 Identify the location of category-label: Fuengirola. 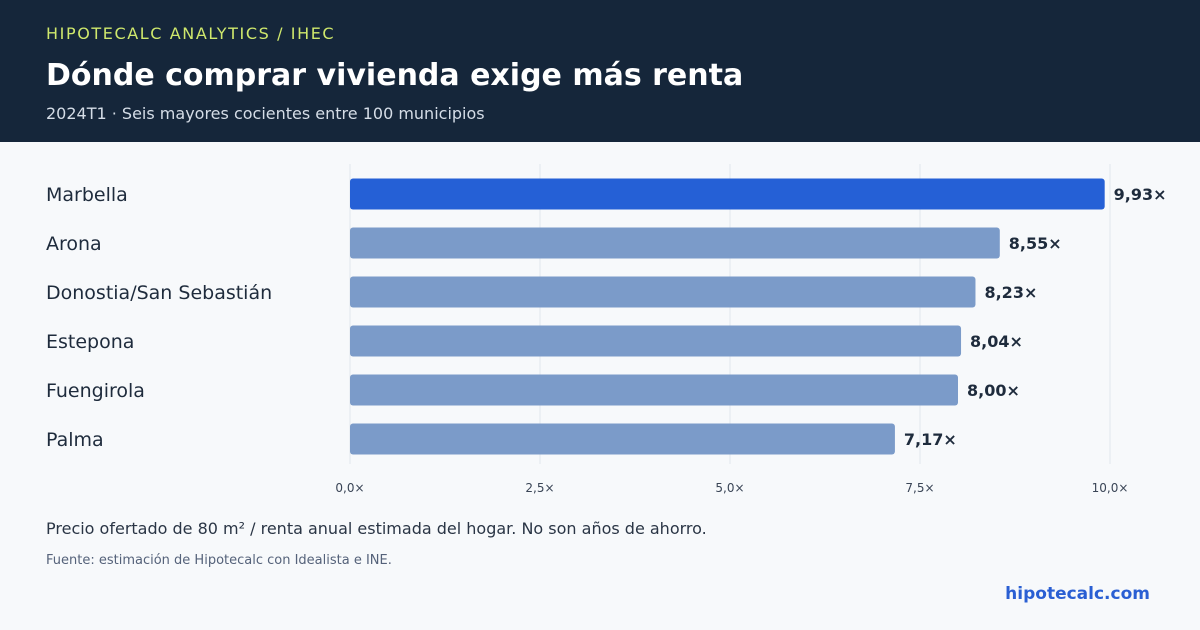
(95, 391).